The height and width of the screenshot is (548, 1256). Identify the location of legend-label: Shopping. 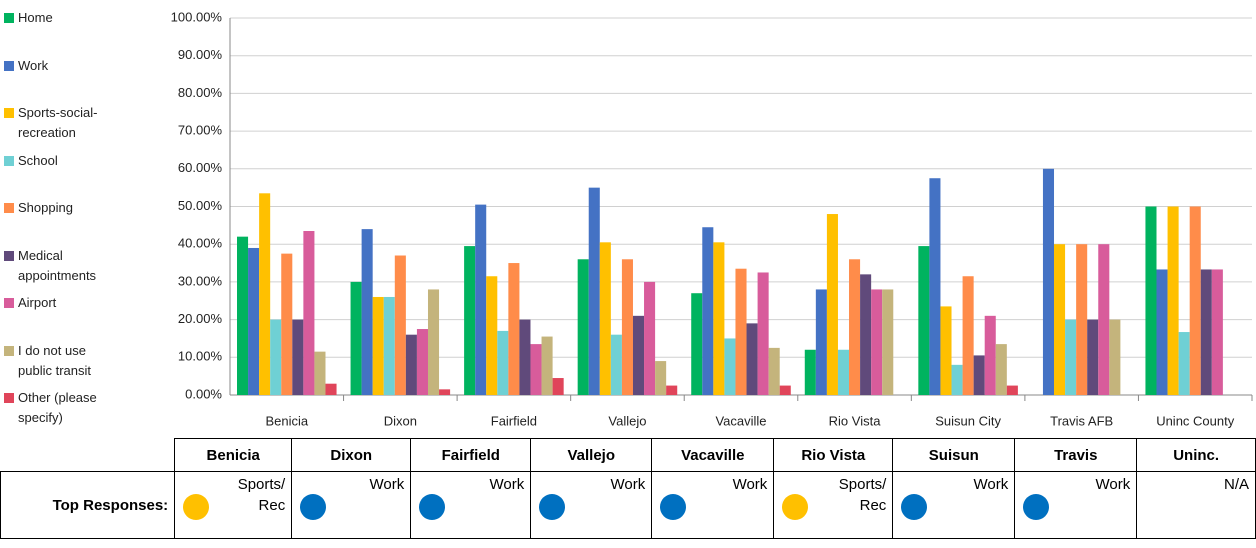
(45, 207).